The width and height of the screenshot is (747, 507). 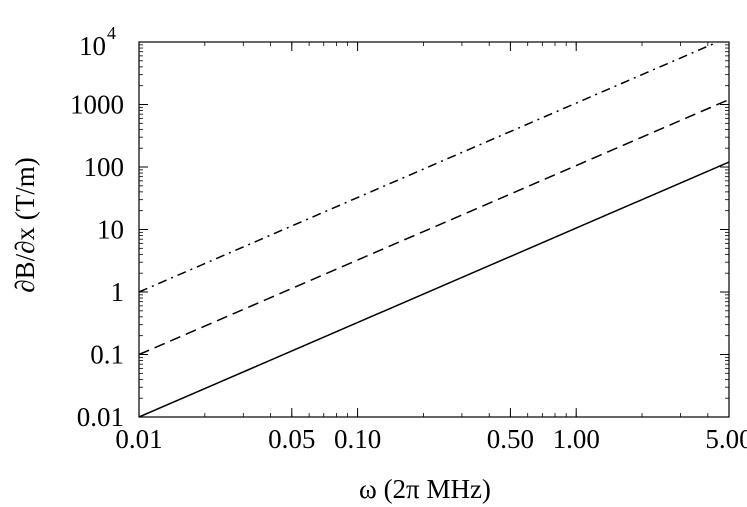 What do you see at coordinates (97, 105) in the screenshot?
I see `y-tick-label: 1000` at bounding box center [97, 105].